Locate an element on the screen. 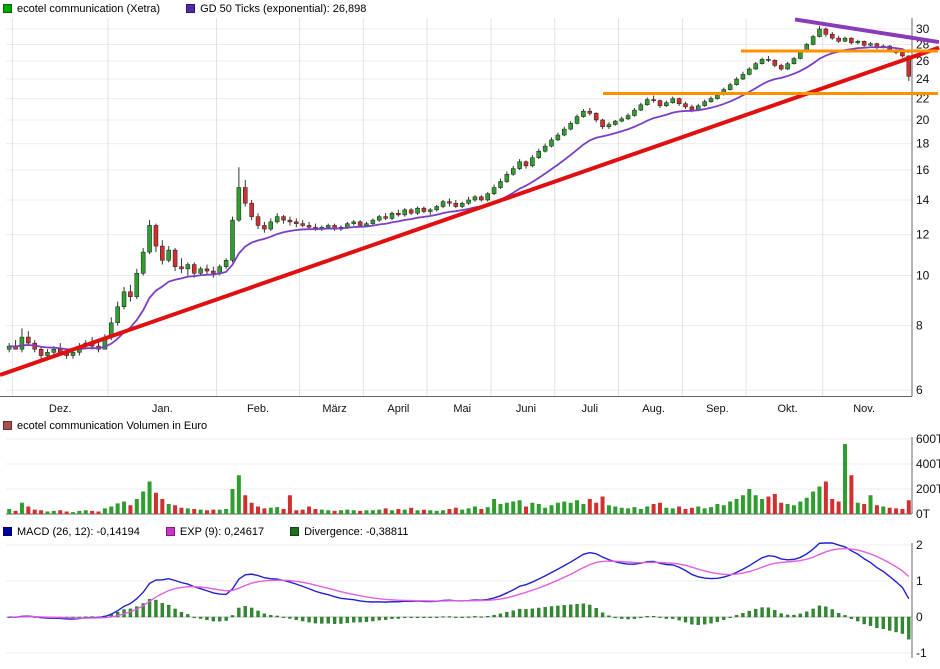  legend-item-price-series: ecotel communication (Xetra) is located at coordinates (81, 9).